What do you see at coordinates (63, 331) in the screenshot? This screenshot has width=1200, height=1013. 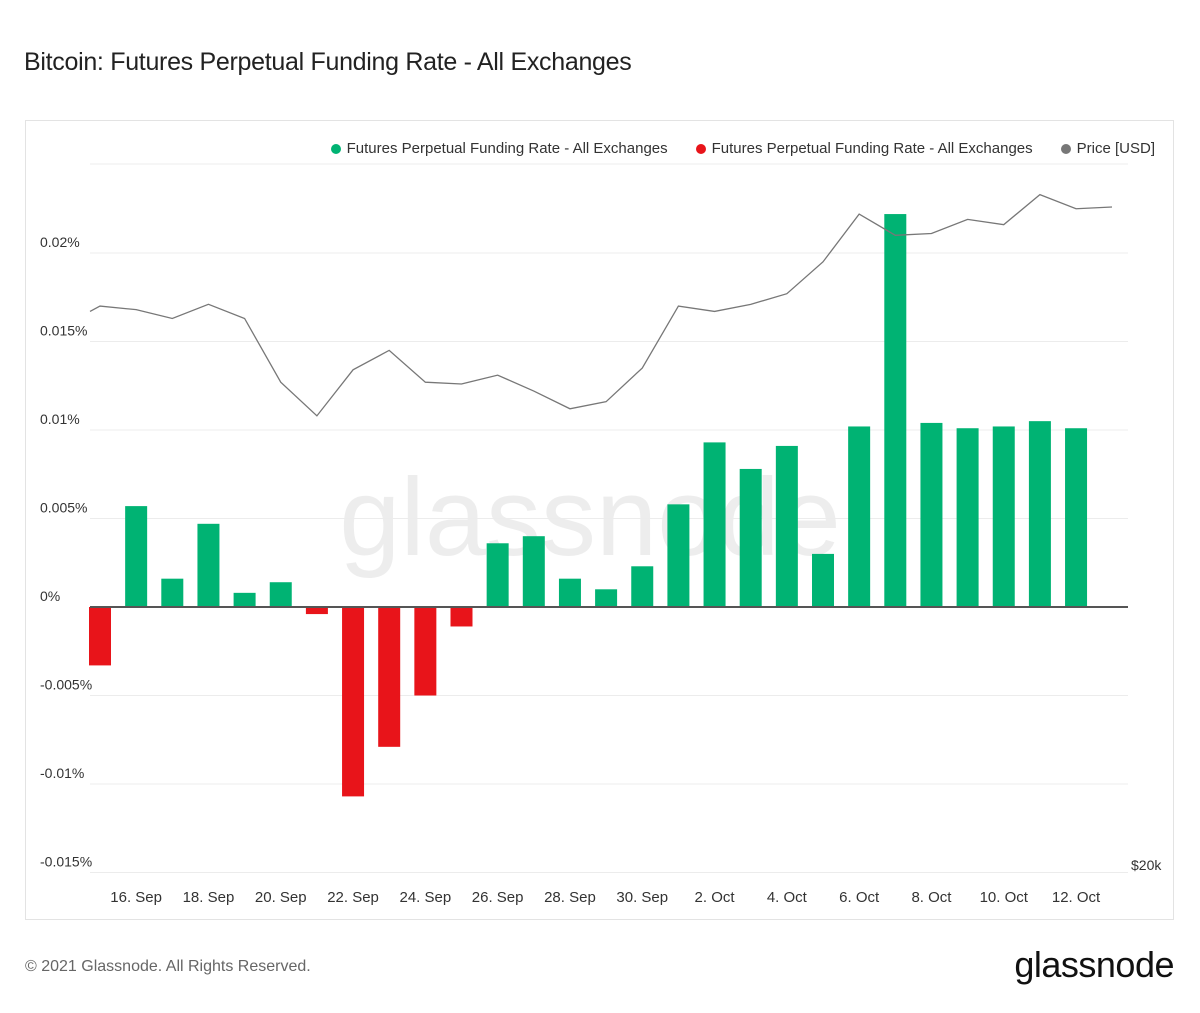 I see `y-tick-label: 0.015%` at bounding box center [63, 331].